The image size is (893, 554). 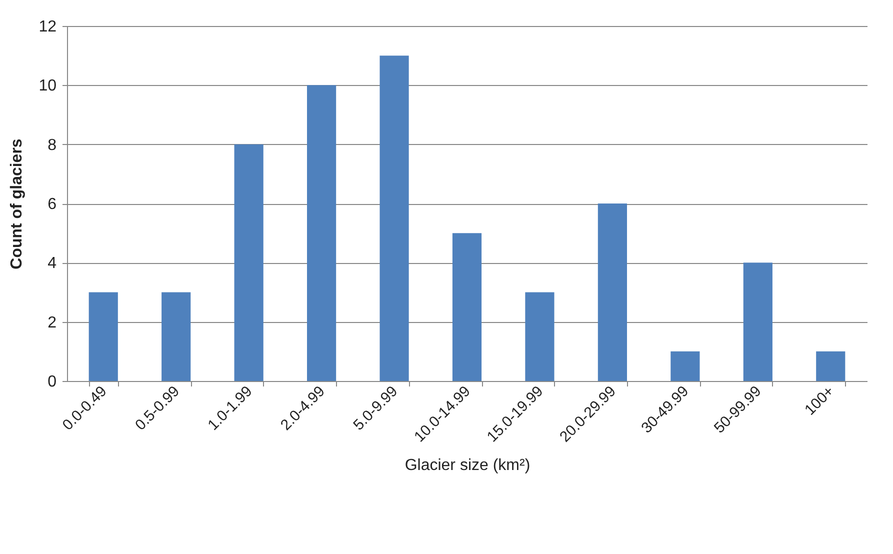 I want to click on y-tick-label: 12, so click(x=47, y=27).